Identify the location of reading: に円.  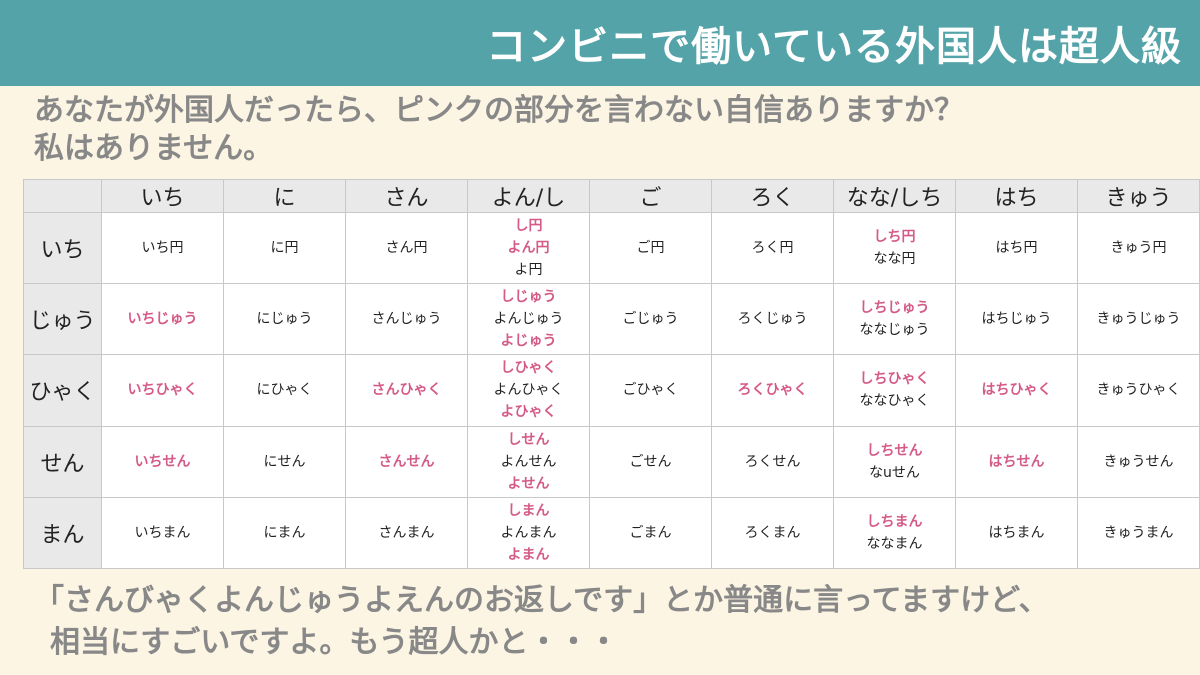
(284, 248).